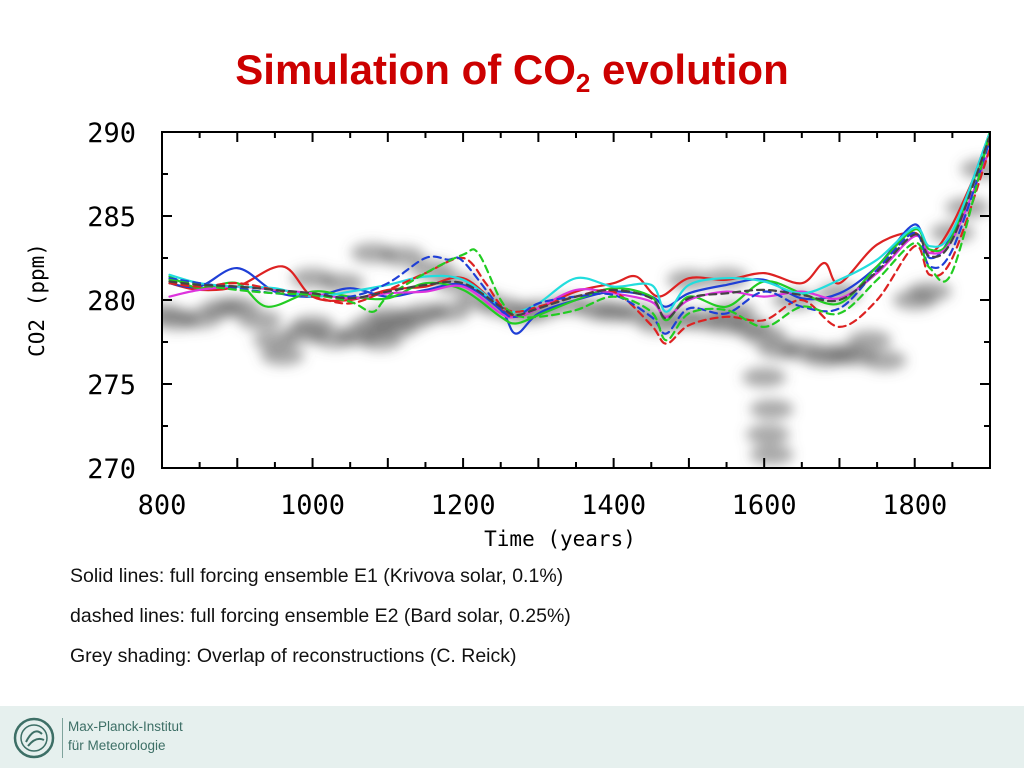 This screenshot has width=1024, height=768. I want to click on y-tick-label: 285, so click(111, 217).